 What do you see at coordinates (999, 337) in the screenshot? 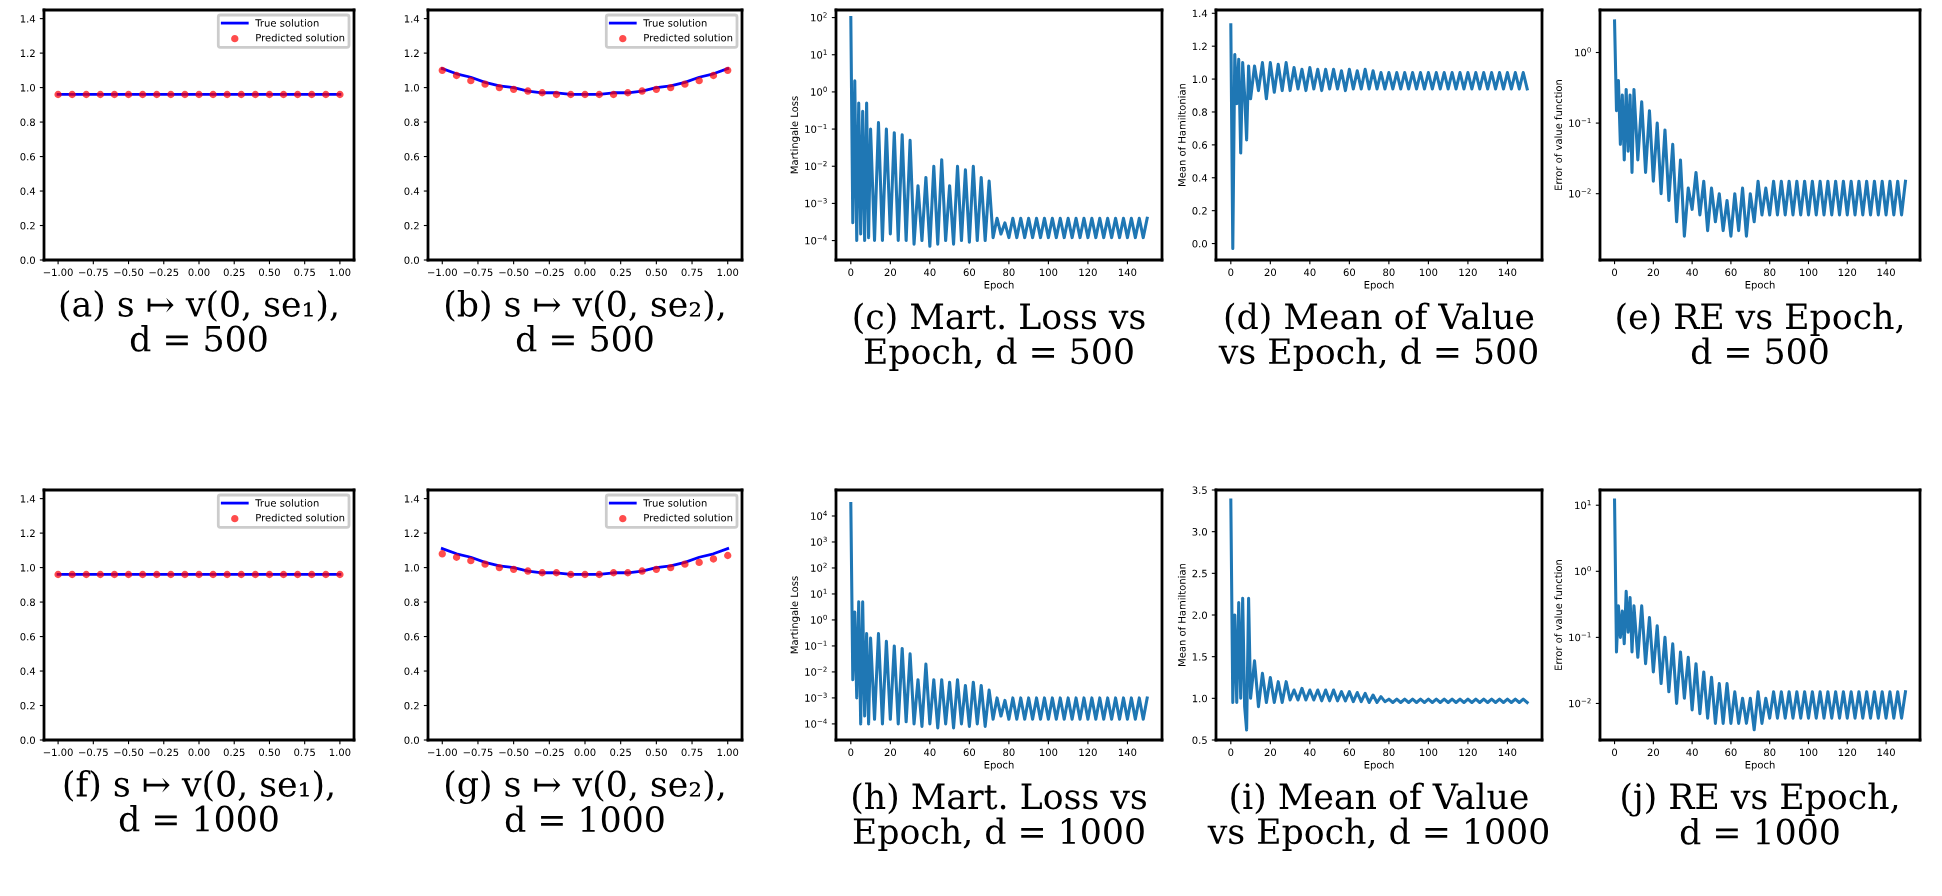
I see `text: (c) Mart. Loss vs Epoch, d = 500` at bounding box center [999, 337].